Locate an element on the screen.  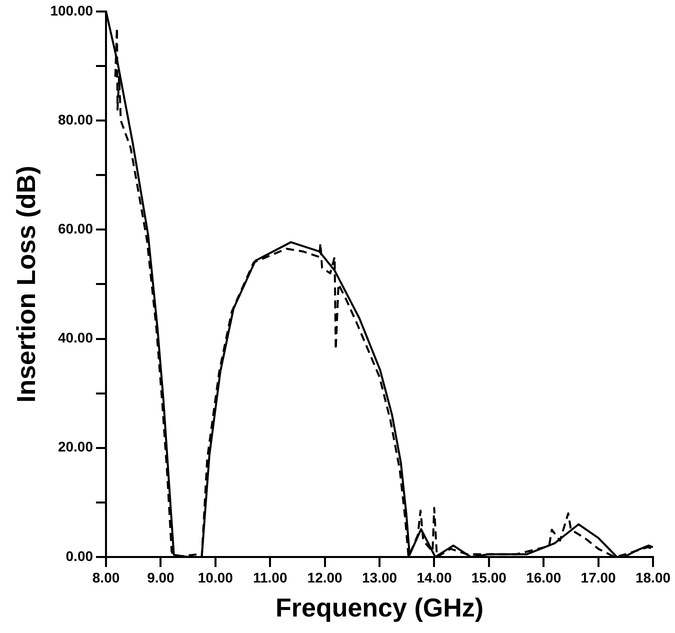
y-tick-label: 40.00 is located at coordinates (76, 338).